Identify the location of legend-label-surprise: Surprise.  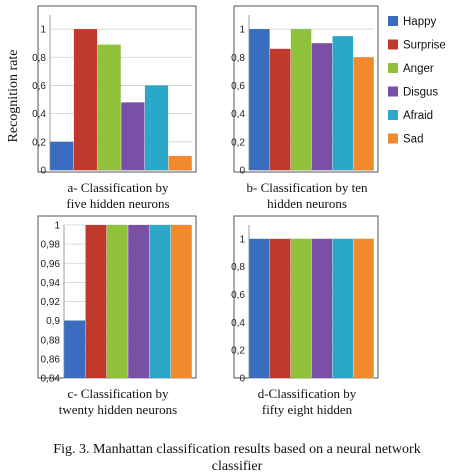
(424, 46).